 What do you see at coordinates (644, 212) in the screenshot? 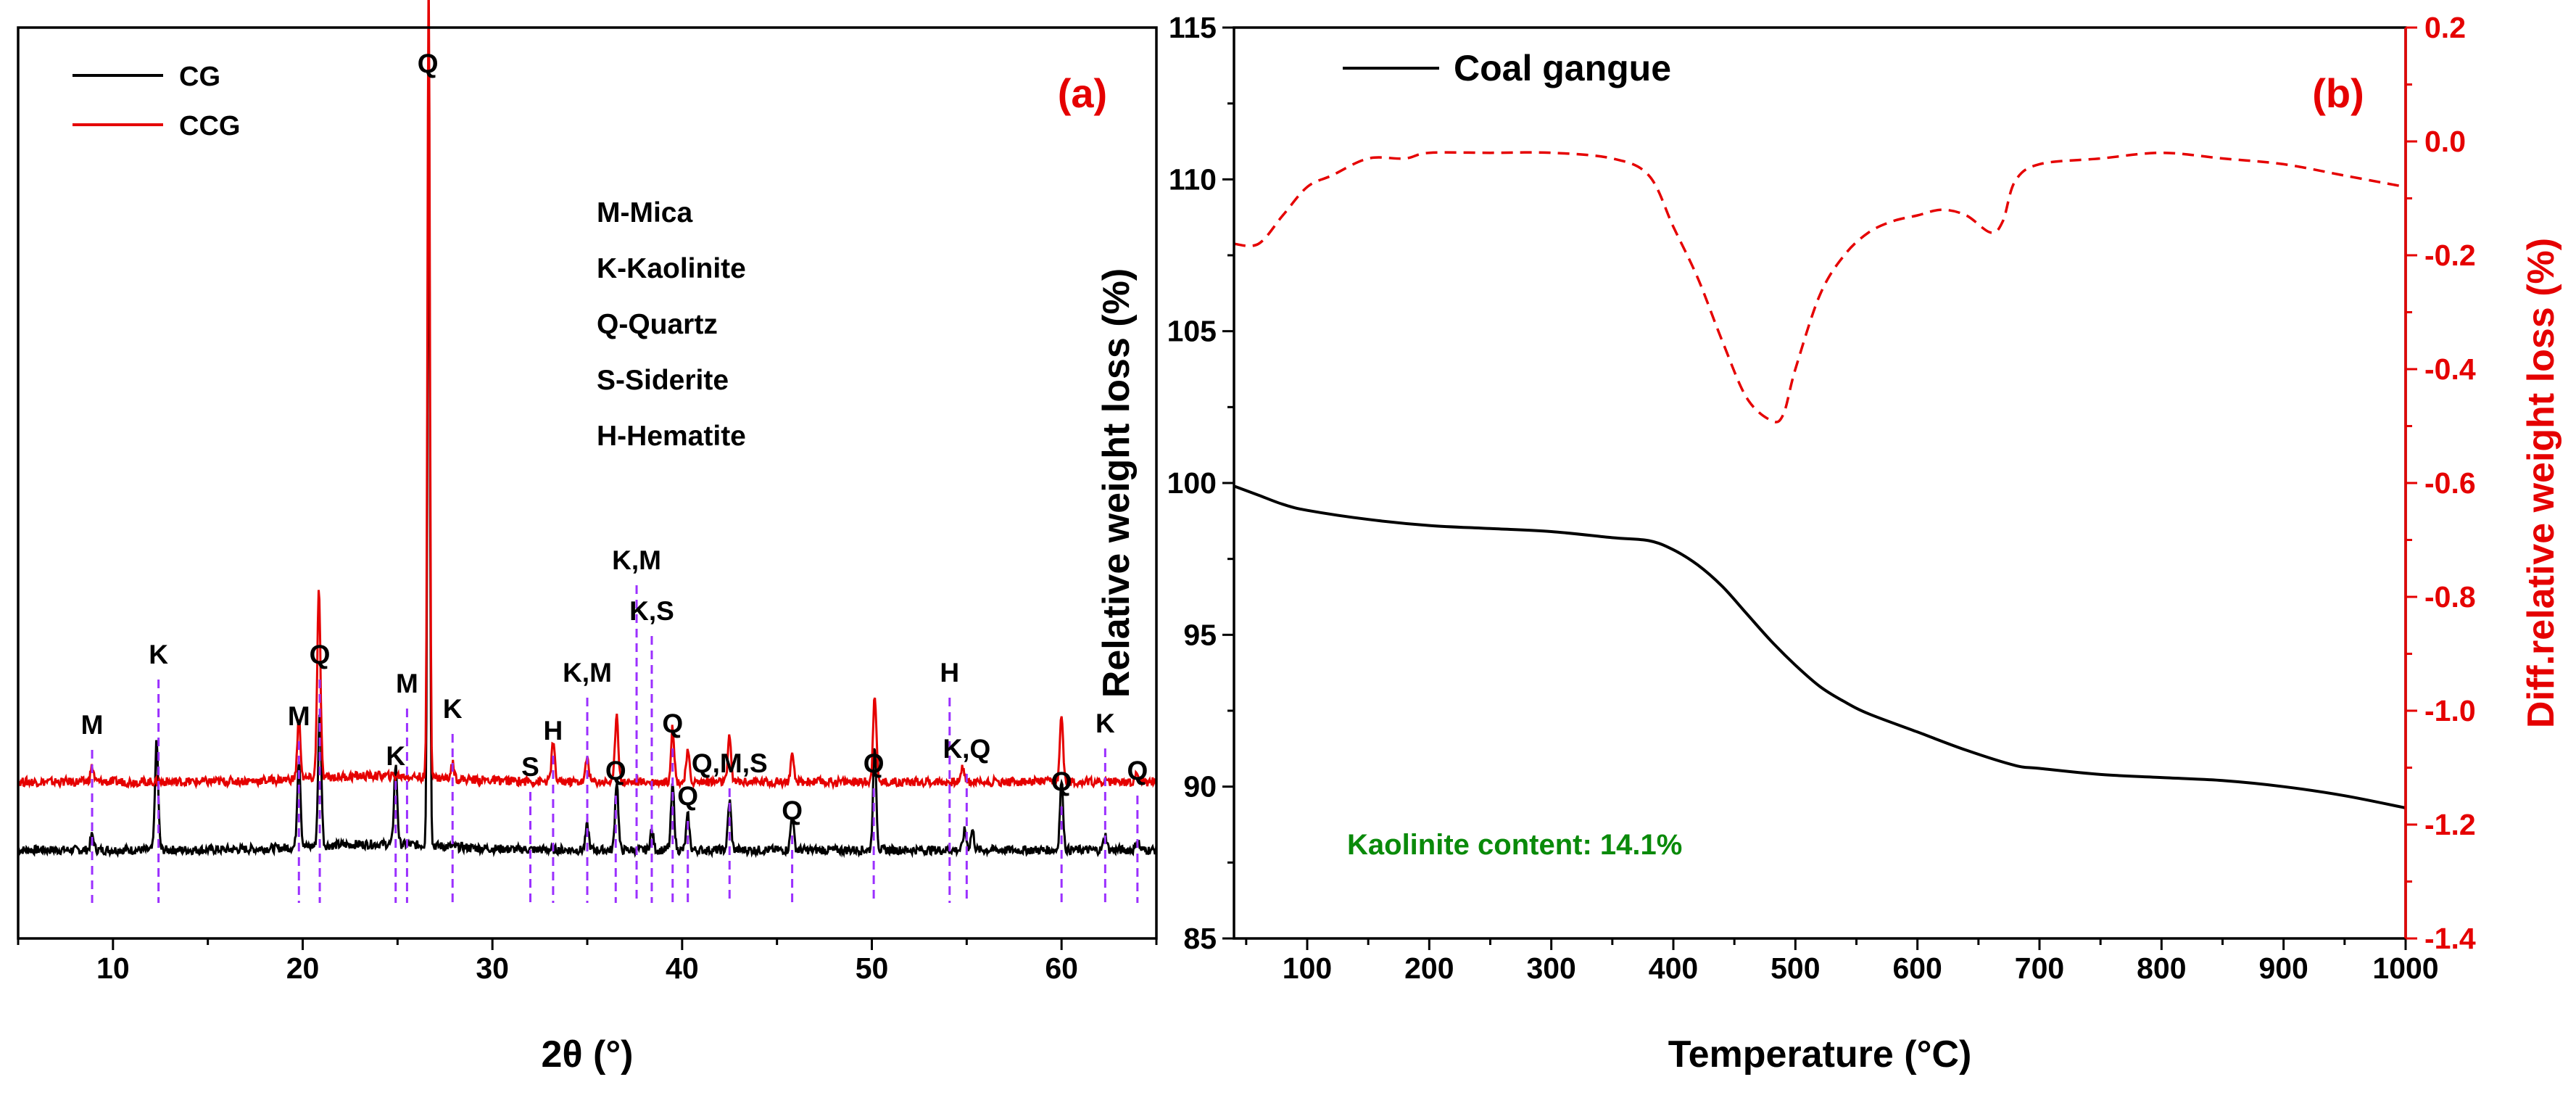
I see `mineral-key-mica: M-Mica` at bounding box center [644, 212].